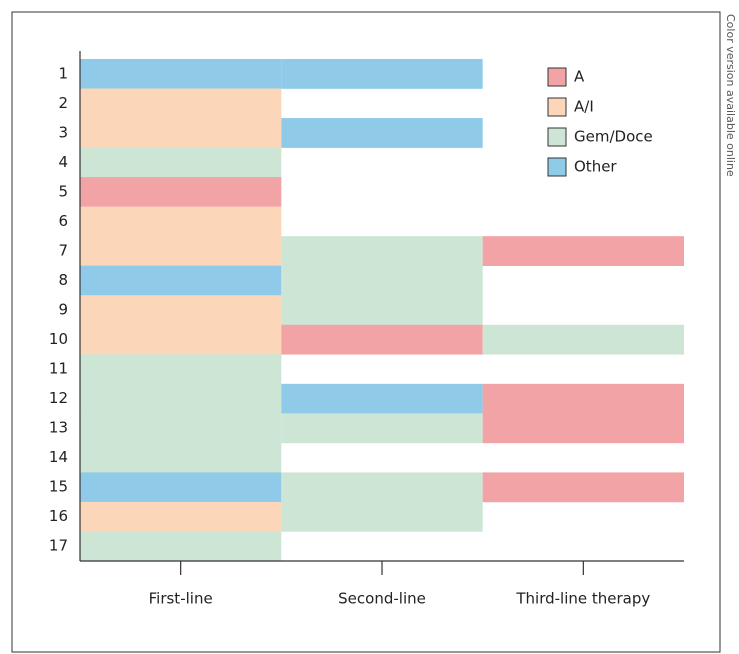 This screenshot has width=739, height=654. Describe the element at coordinates (58, 546) in the screenshot. I see `row-label: 17` at that location.